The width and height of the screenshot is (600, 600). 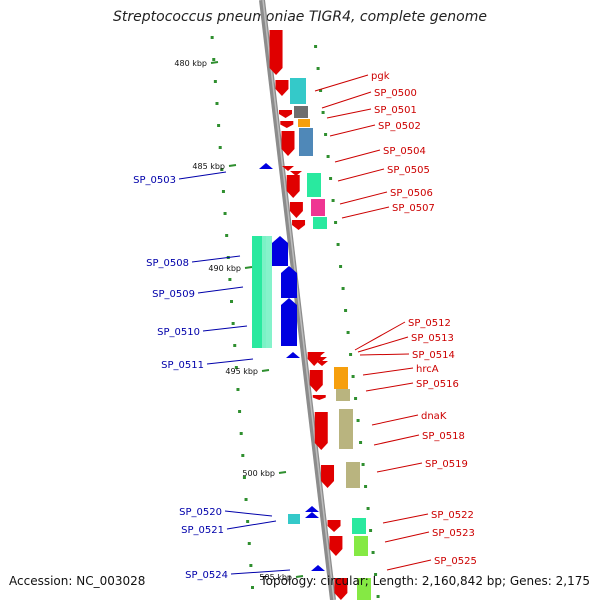 What do you see at coordinates (224, 268) in the screenshot?
I see `scale-label: 490 kbp` at bounding box center [224, 268].